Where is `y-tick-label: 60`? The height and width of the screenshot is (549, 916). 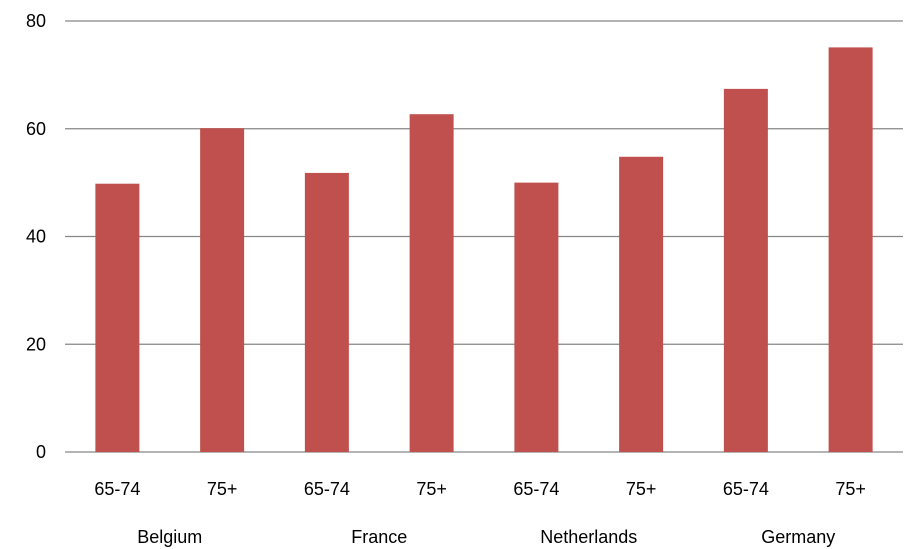 y-tick-label: 60 is located at coordinates (36, 129).